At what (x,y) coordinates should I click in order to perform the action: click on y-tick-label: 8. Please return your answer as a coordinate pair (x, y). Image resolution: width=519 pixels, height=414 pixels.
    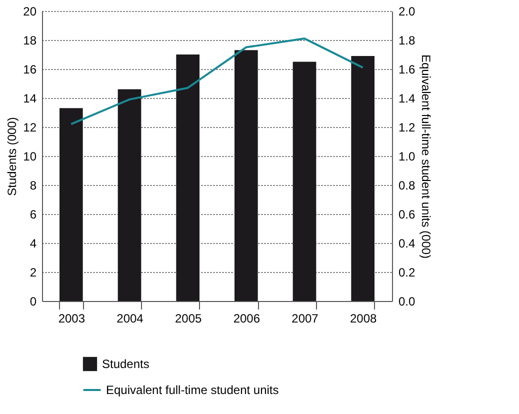
    Looking at the image, I should click on (33, 185).